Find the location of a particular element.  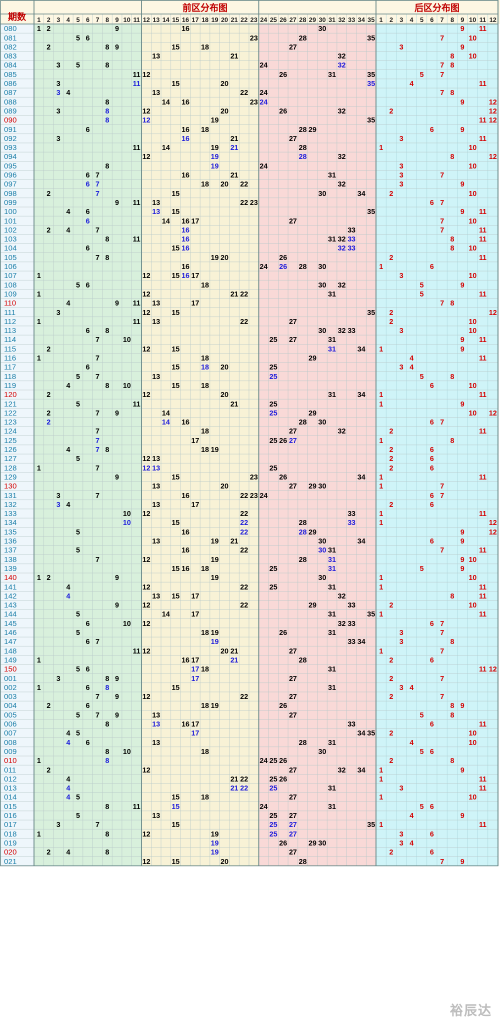

period-label: 120 is located at coordinates (10, 394).